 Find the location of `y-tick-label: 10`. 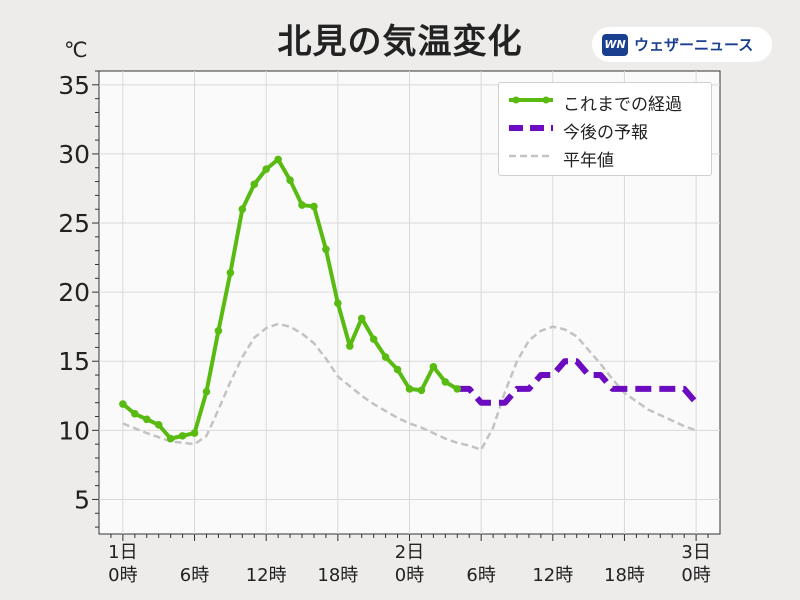

y-tick-label: 10 is located at coordinates (74, 430).